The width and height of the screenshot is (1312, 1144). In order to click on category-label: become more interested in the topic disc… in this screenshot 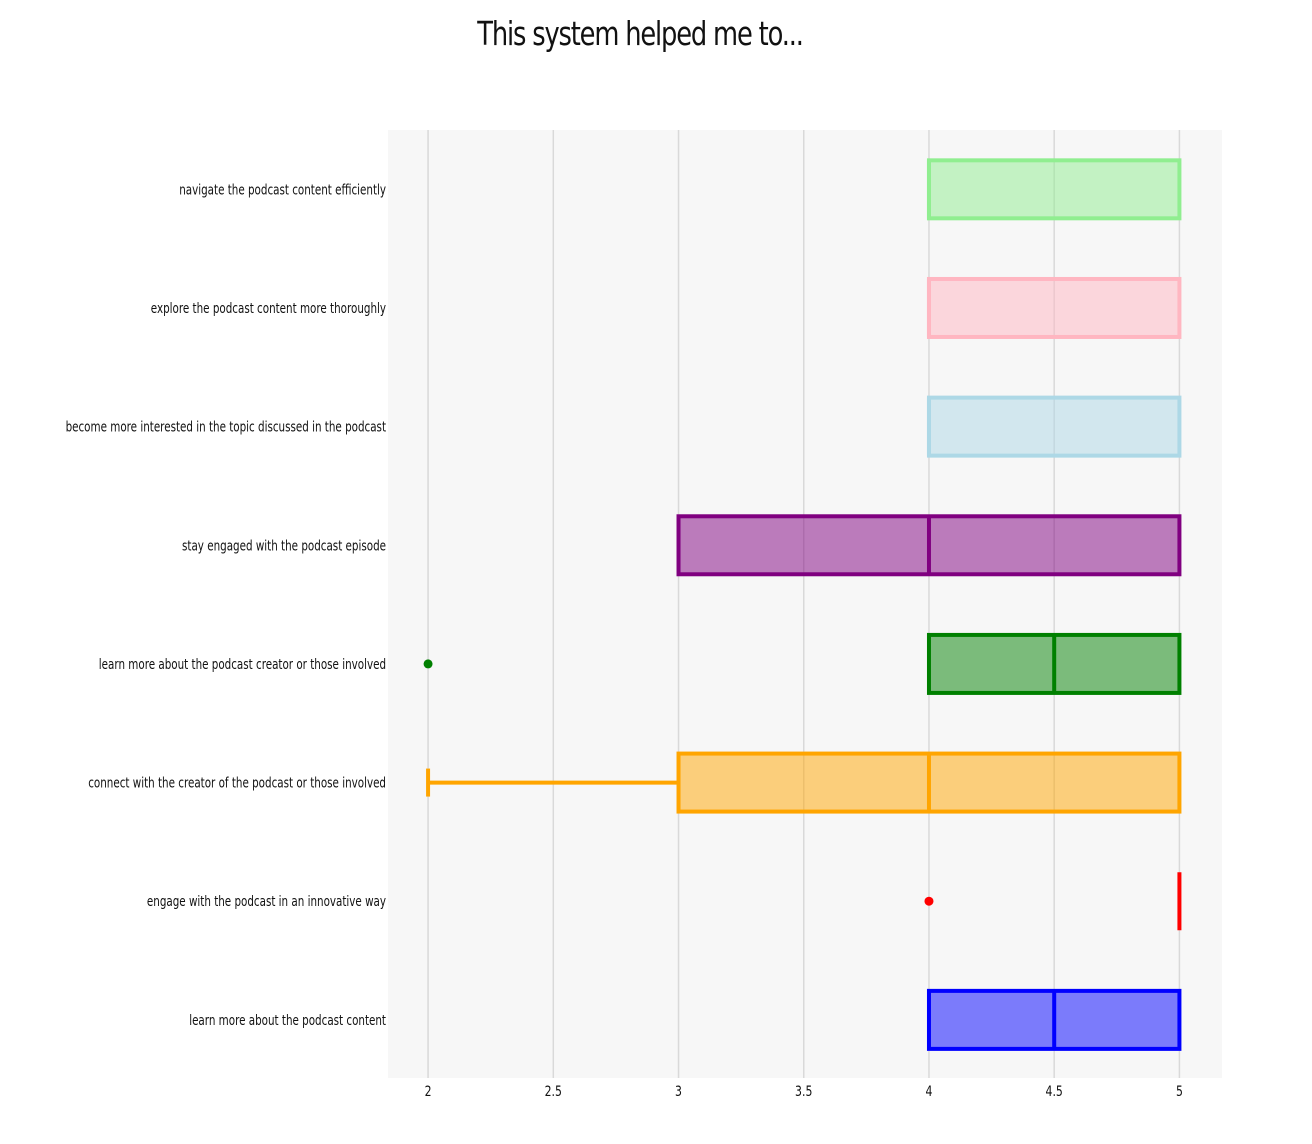, I will do `click(226, 427)`.